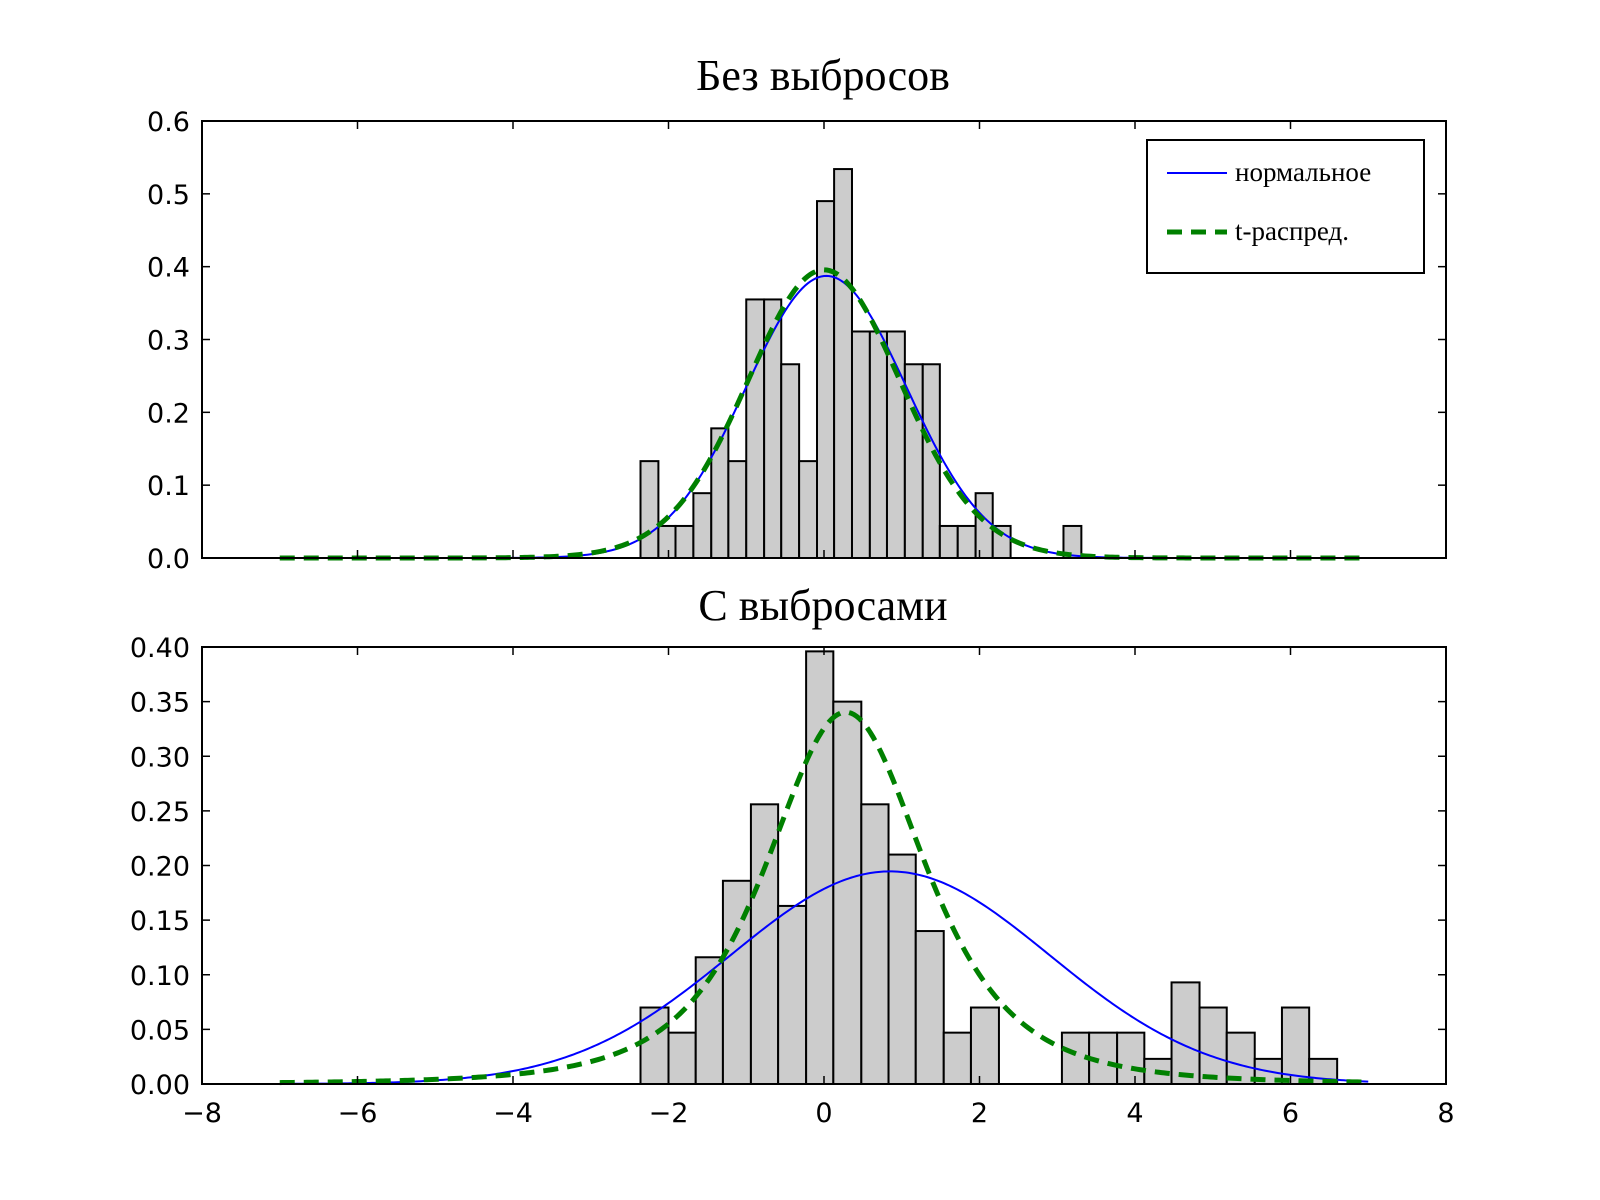  I want to click on legend-box, so click(1285, 206).